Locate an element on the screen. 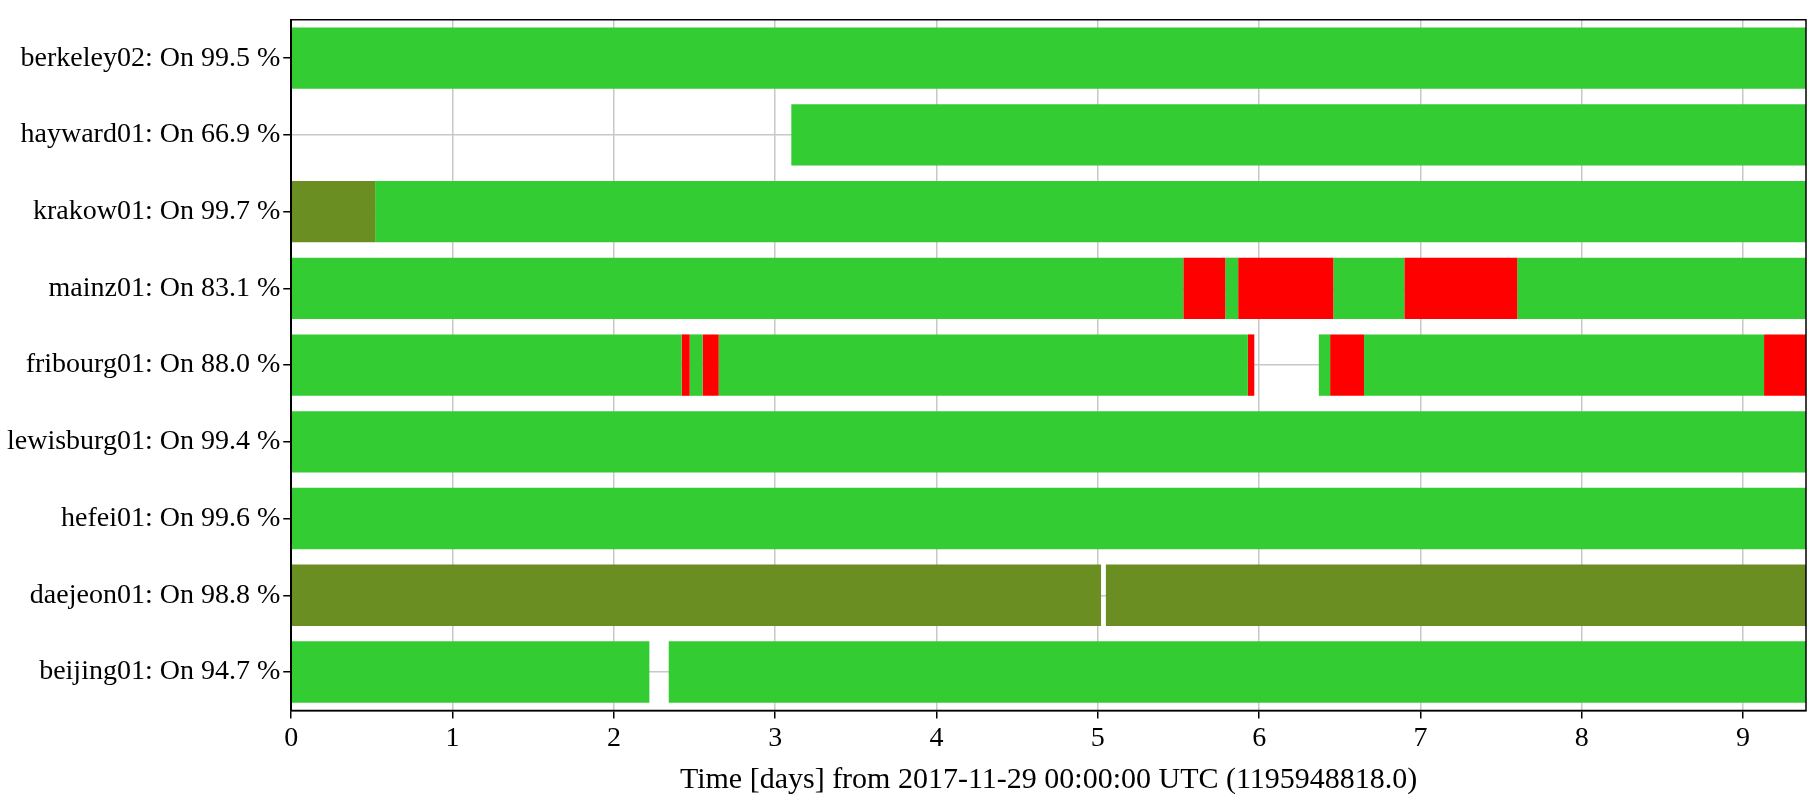  x-tick-label: 0 is located at coordinates (291, 736).